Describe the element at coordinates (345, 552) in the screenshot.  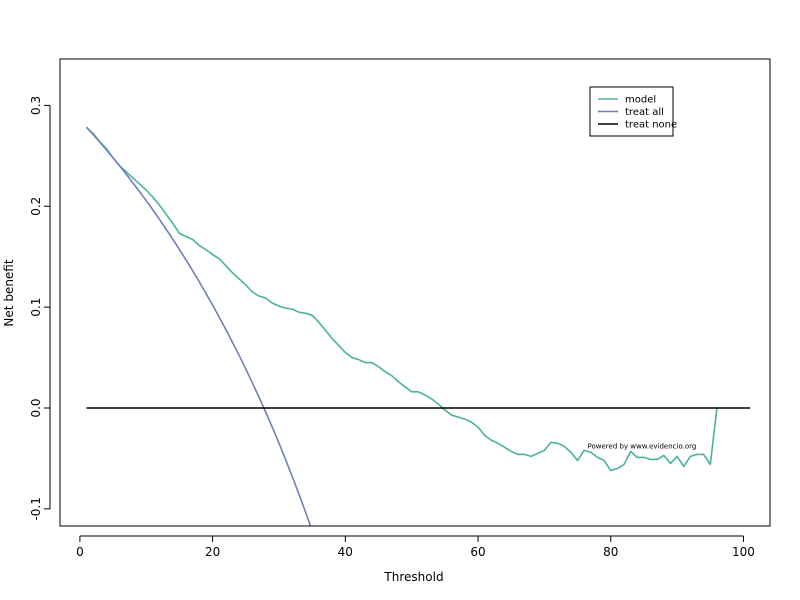
I see `x-tick-label: 40` at that location.